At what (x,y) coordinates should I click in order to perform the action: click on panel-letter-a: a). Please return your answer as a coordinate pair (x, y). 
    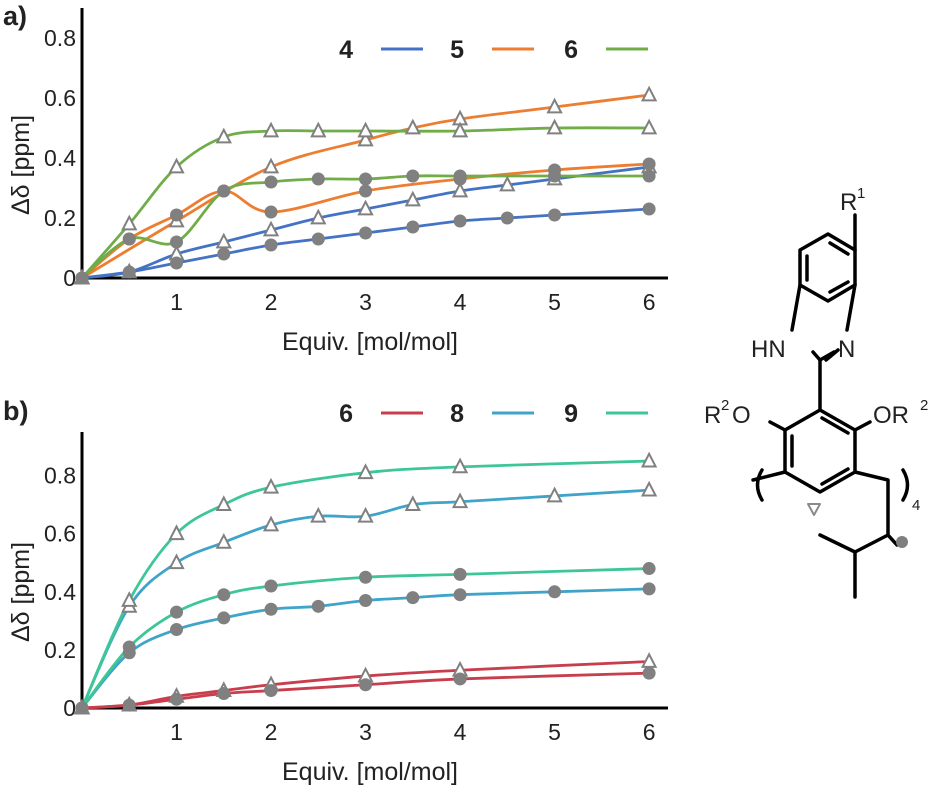
    Looking at the image, I should click on (15, 16).